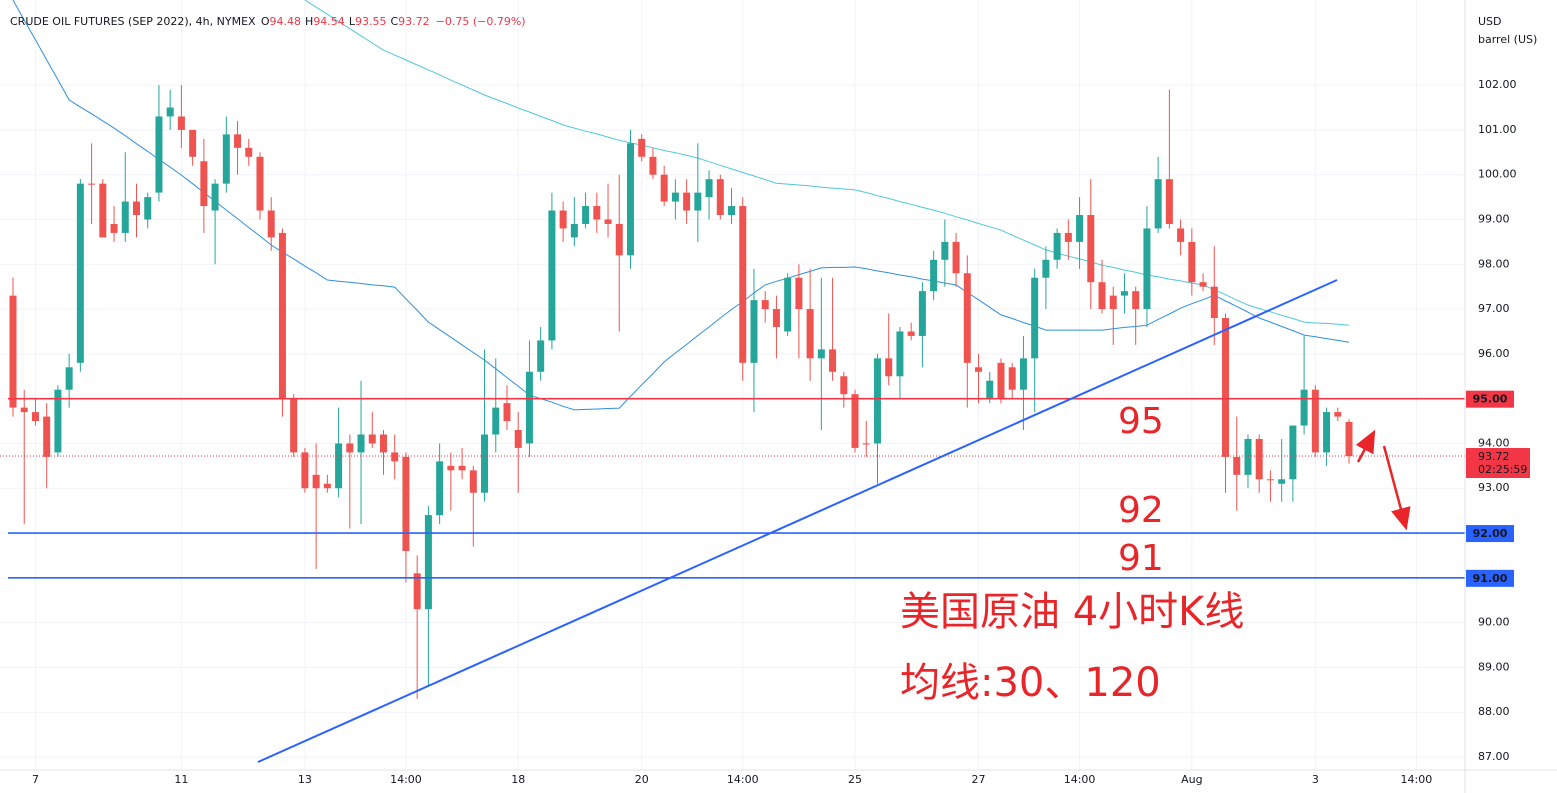 The image size is (1557, 793). I want to click on y-tick-label: 88.00, so click(1494, 711).